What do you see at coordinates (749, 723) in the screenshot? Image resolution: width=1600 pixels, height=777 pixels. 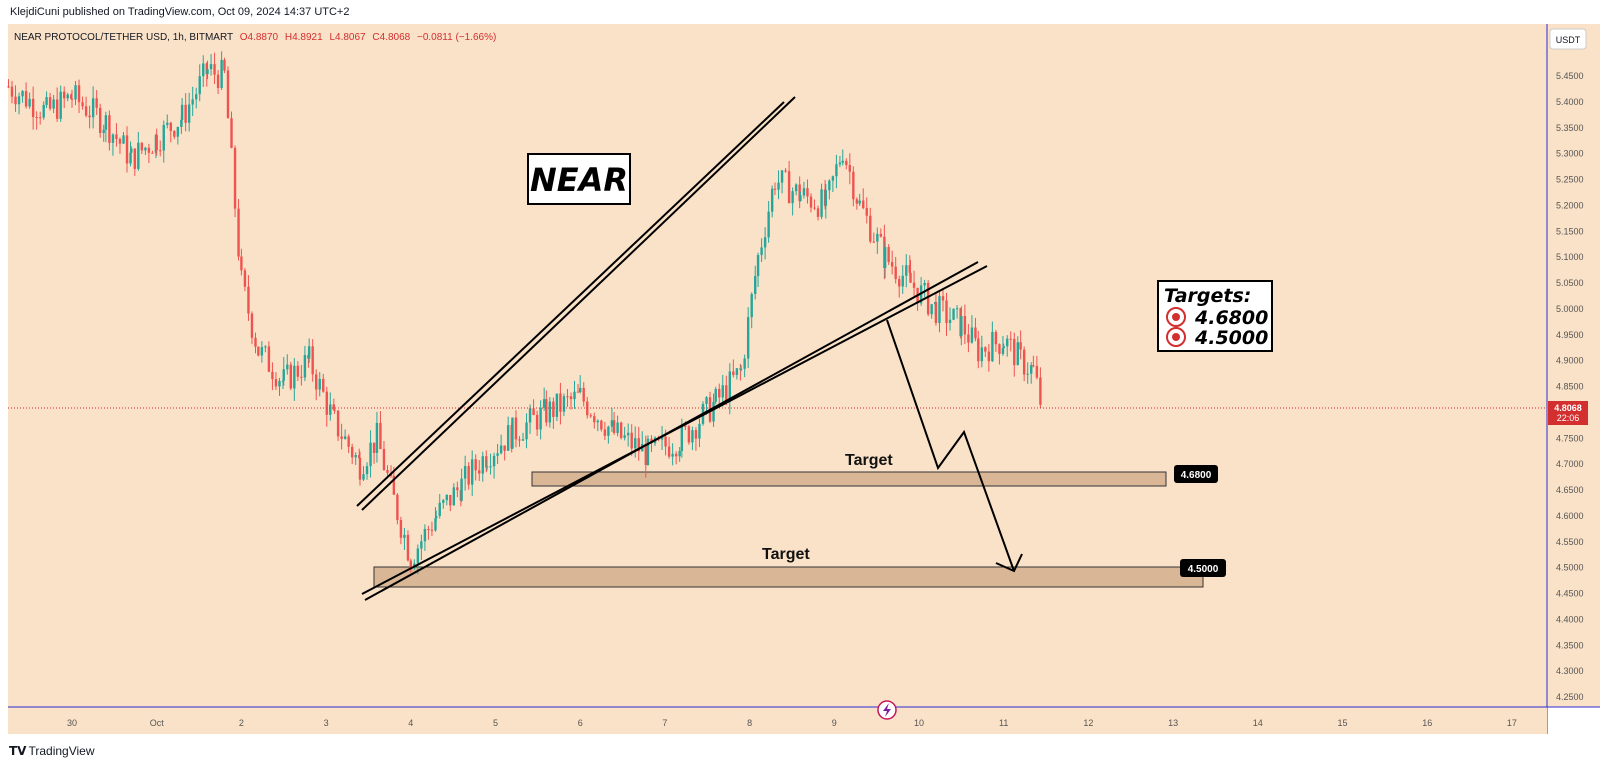 I see `time-tick-label: 8` at bounding box center [749, 723].